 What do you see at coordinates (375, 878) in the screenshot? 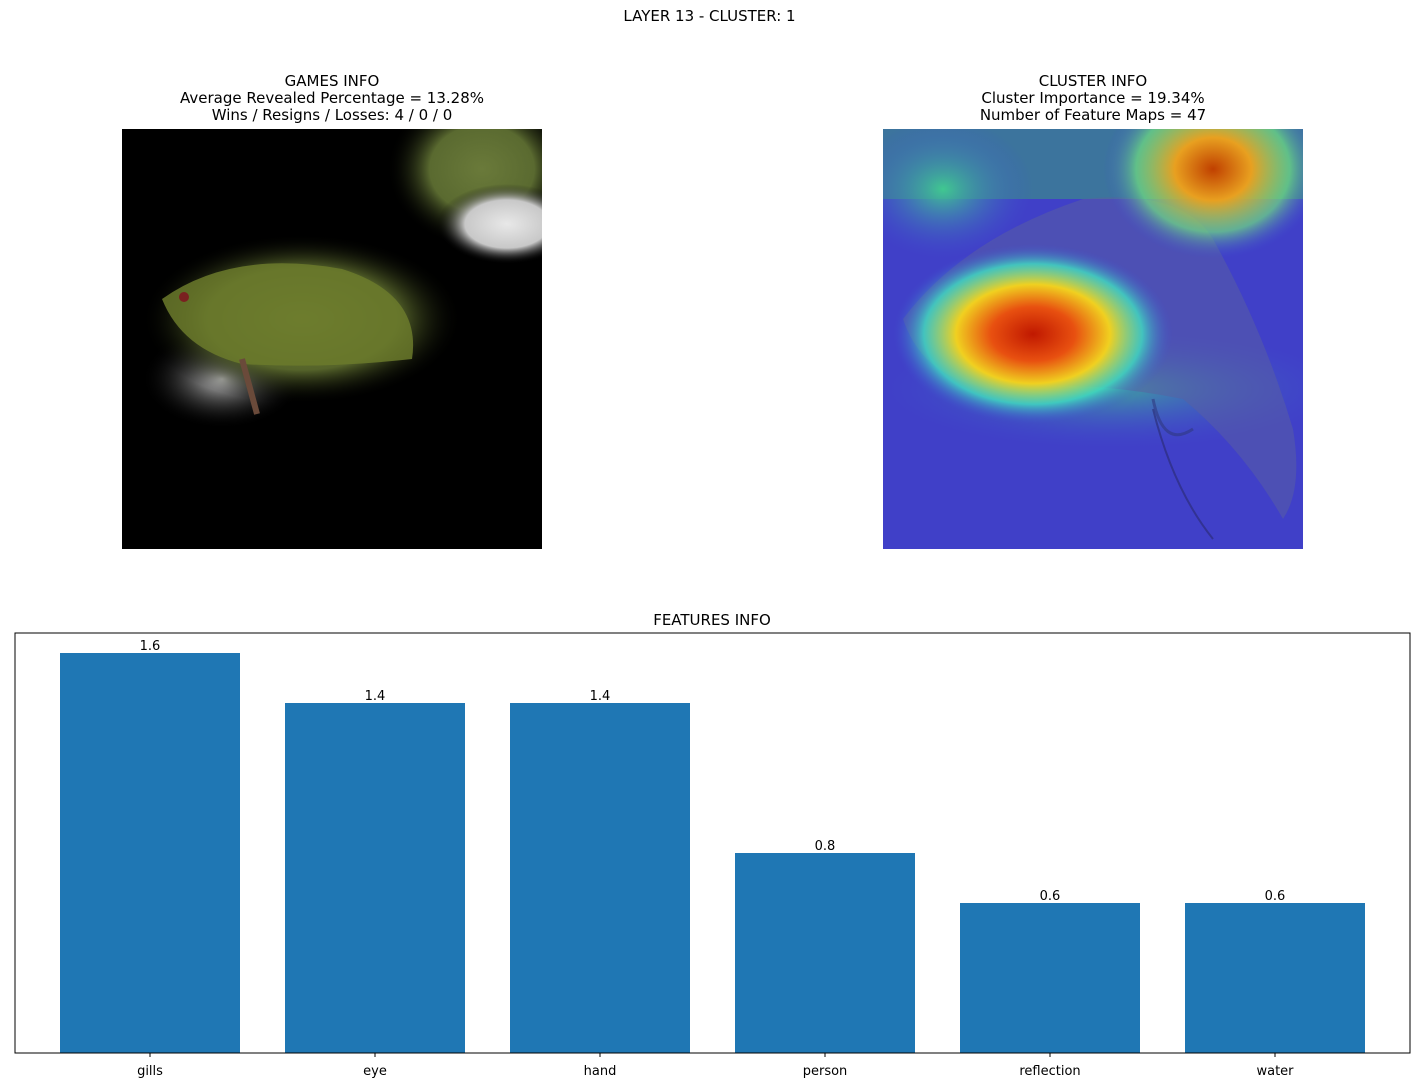
I see `bar-eye` at bounding box center [375, 878].